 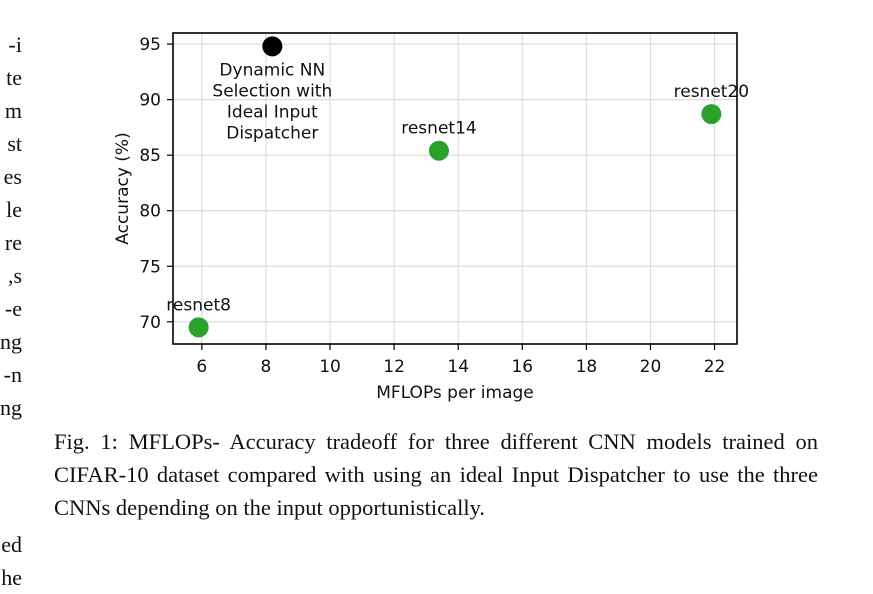 I want to click on y-tick-label: 75, so click(x=150, y=267).